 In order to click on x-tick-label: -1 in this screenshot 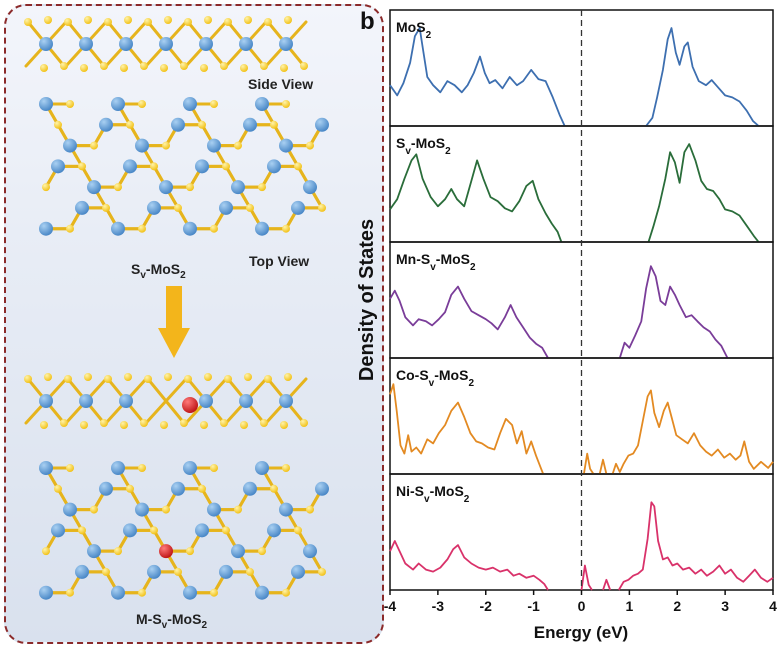, I will do `click(533, 606)`.